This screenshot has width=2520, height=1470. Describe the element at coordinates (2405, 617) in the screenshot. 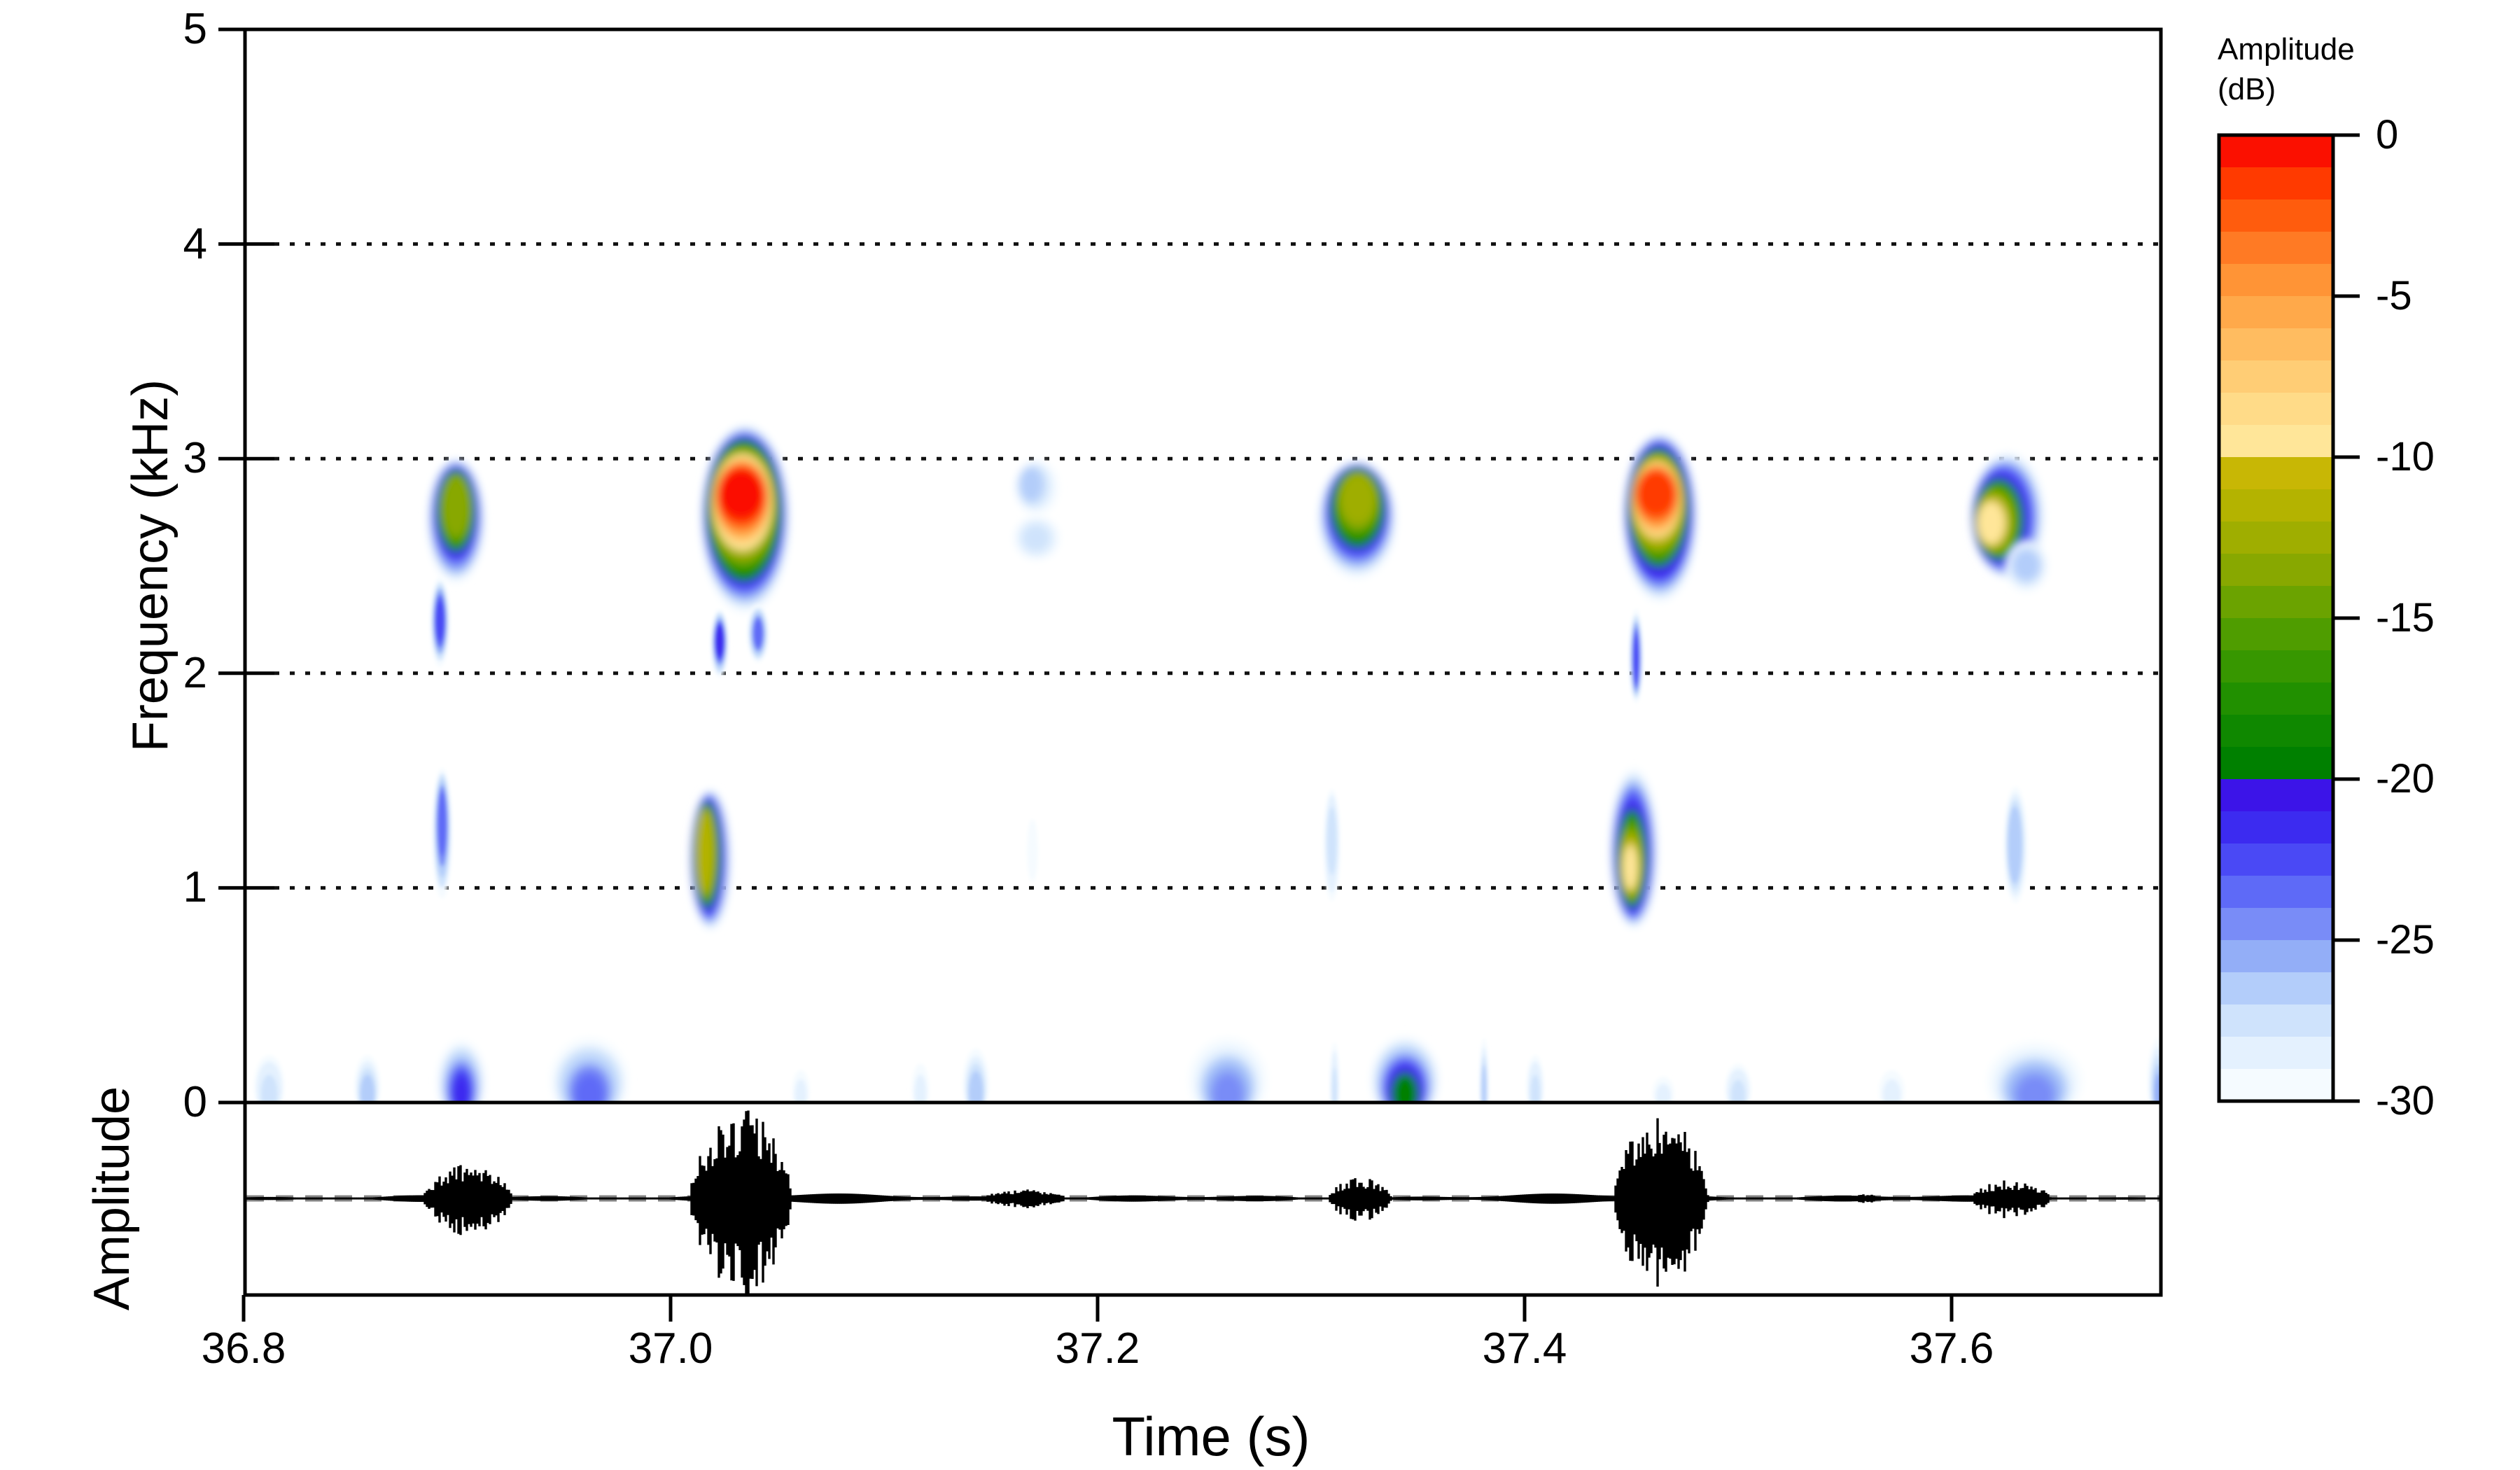

I see `colorbar-tick-label: -15` at that location.